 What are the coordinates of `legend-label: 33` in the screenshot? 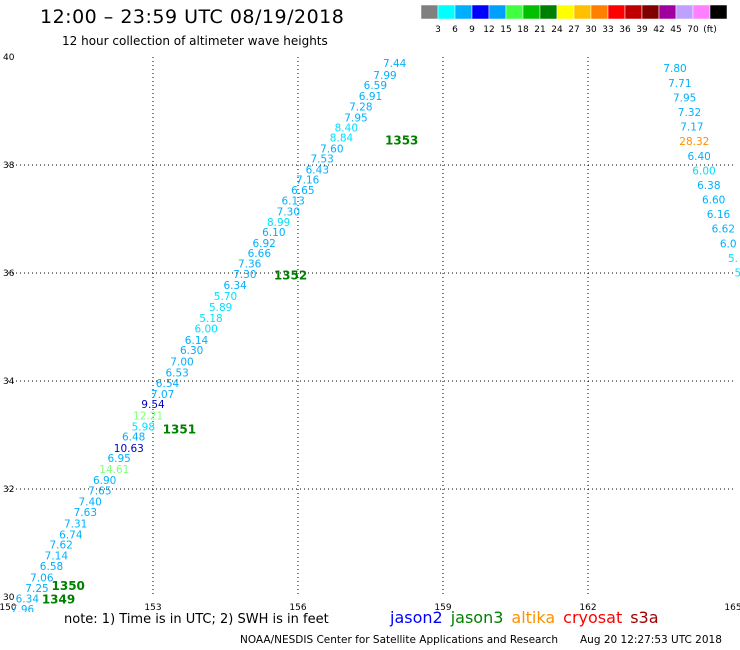 It's located at (607, 30).